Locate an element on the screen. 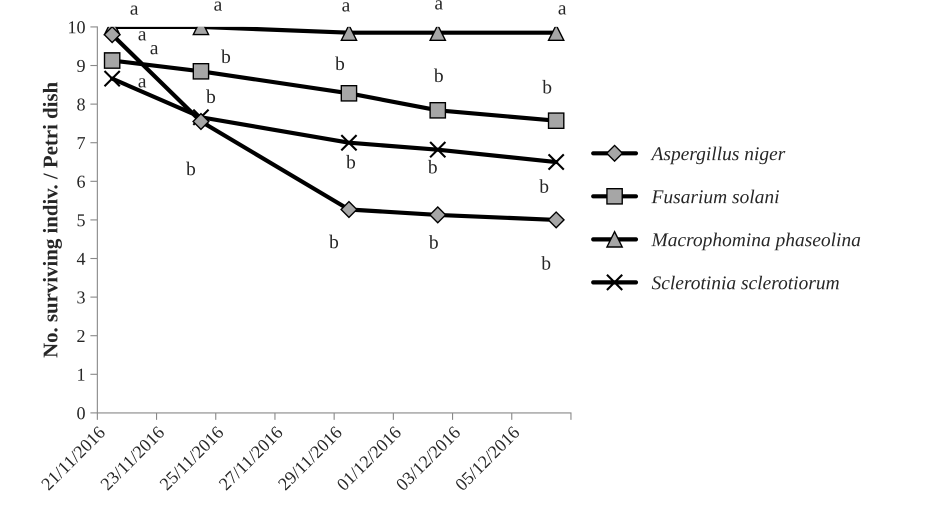 The width and height of the screenshot is (936, 528). legend-label: Aspergillus niger is located at coordinates (718, 155).